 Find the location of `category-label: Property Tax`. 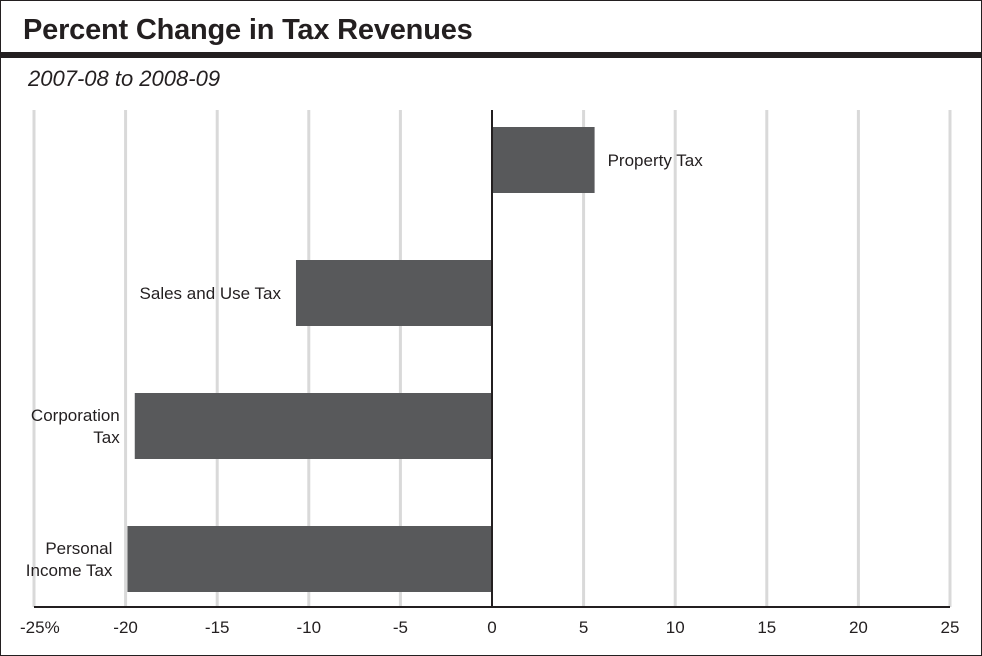

category-label: Property Tax is located at coordinates (656, 160).